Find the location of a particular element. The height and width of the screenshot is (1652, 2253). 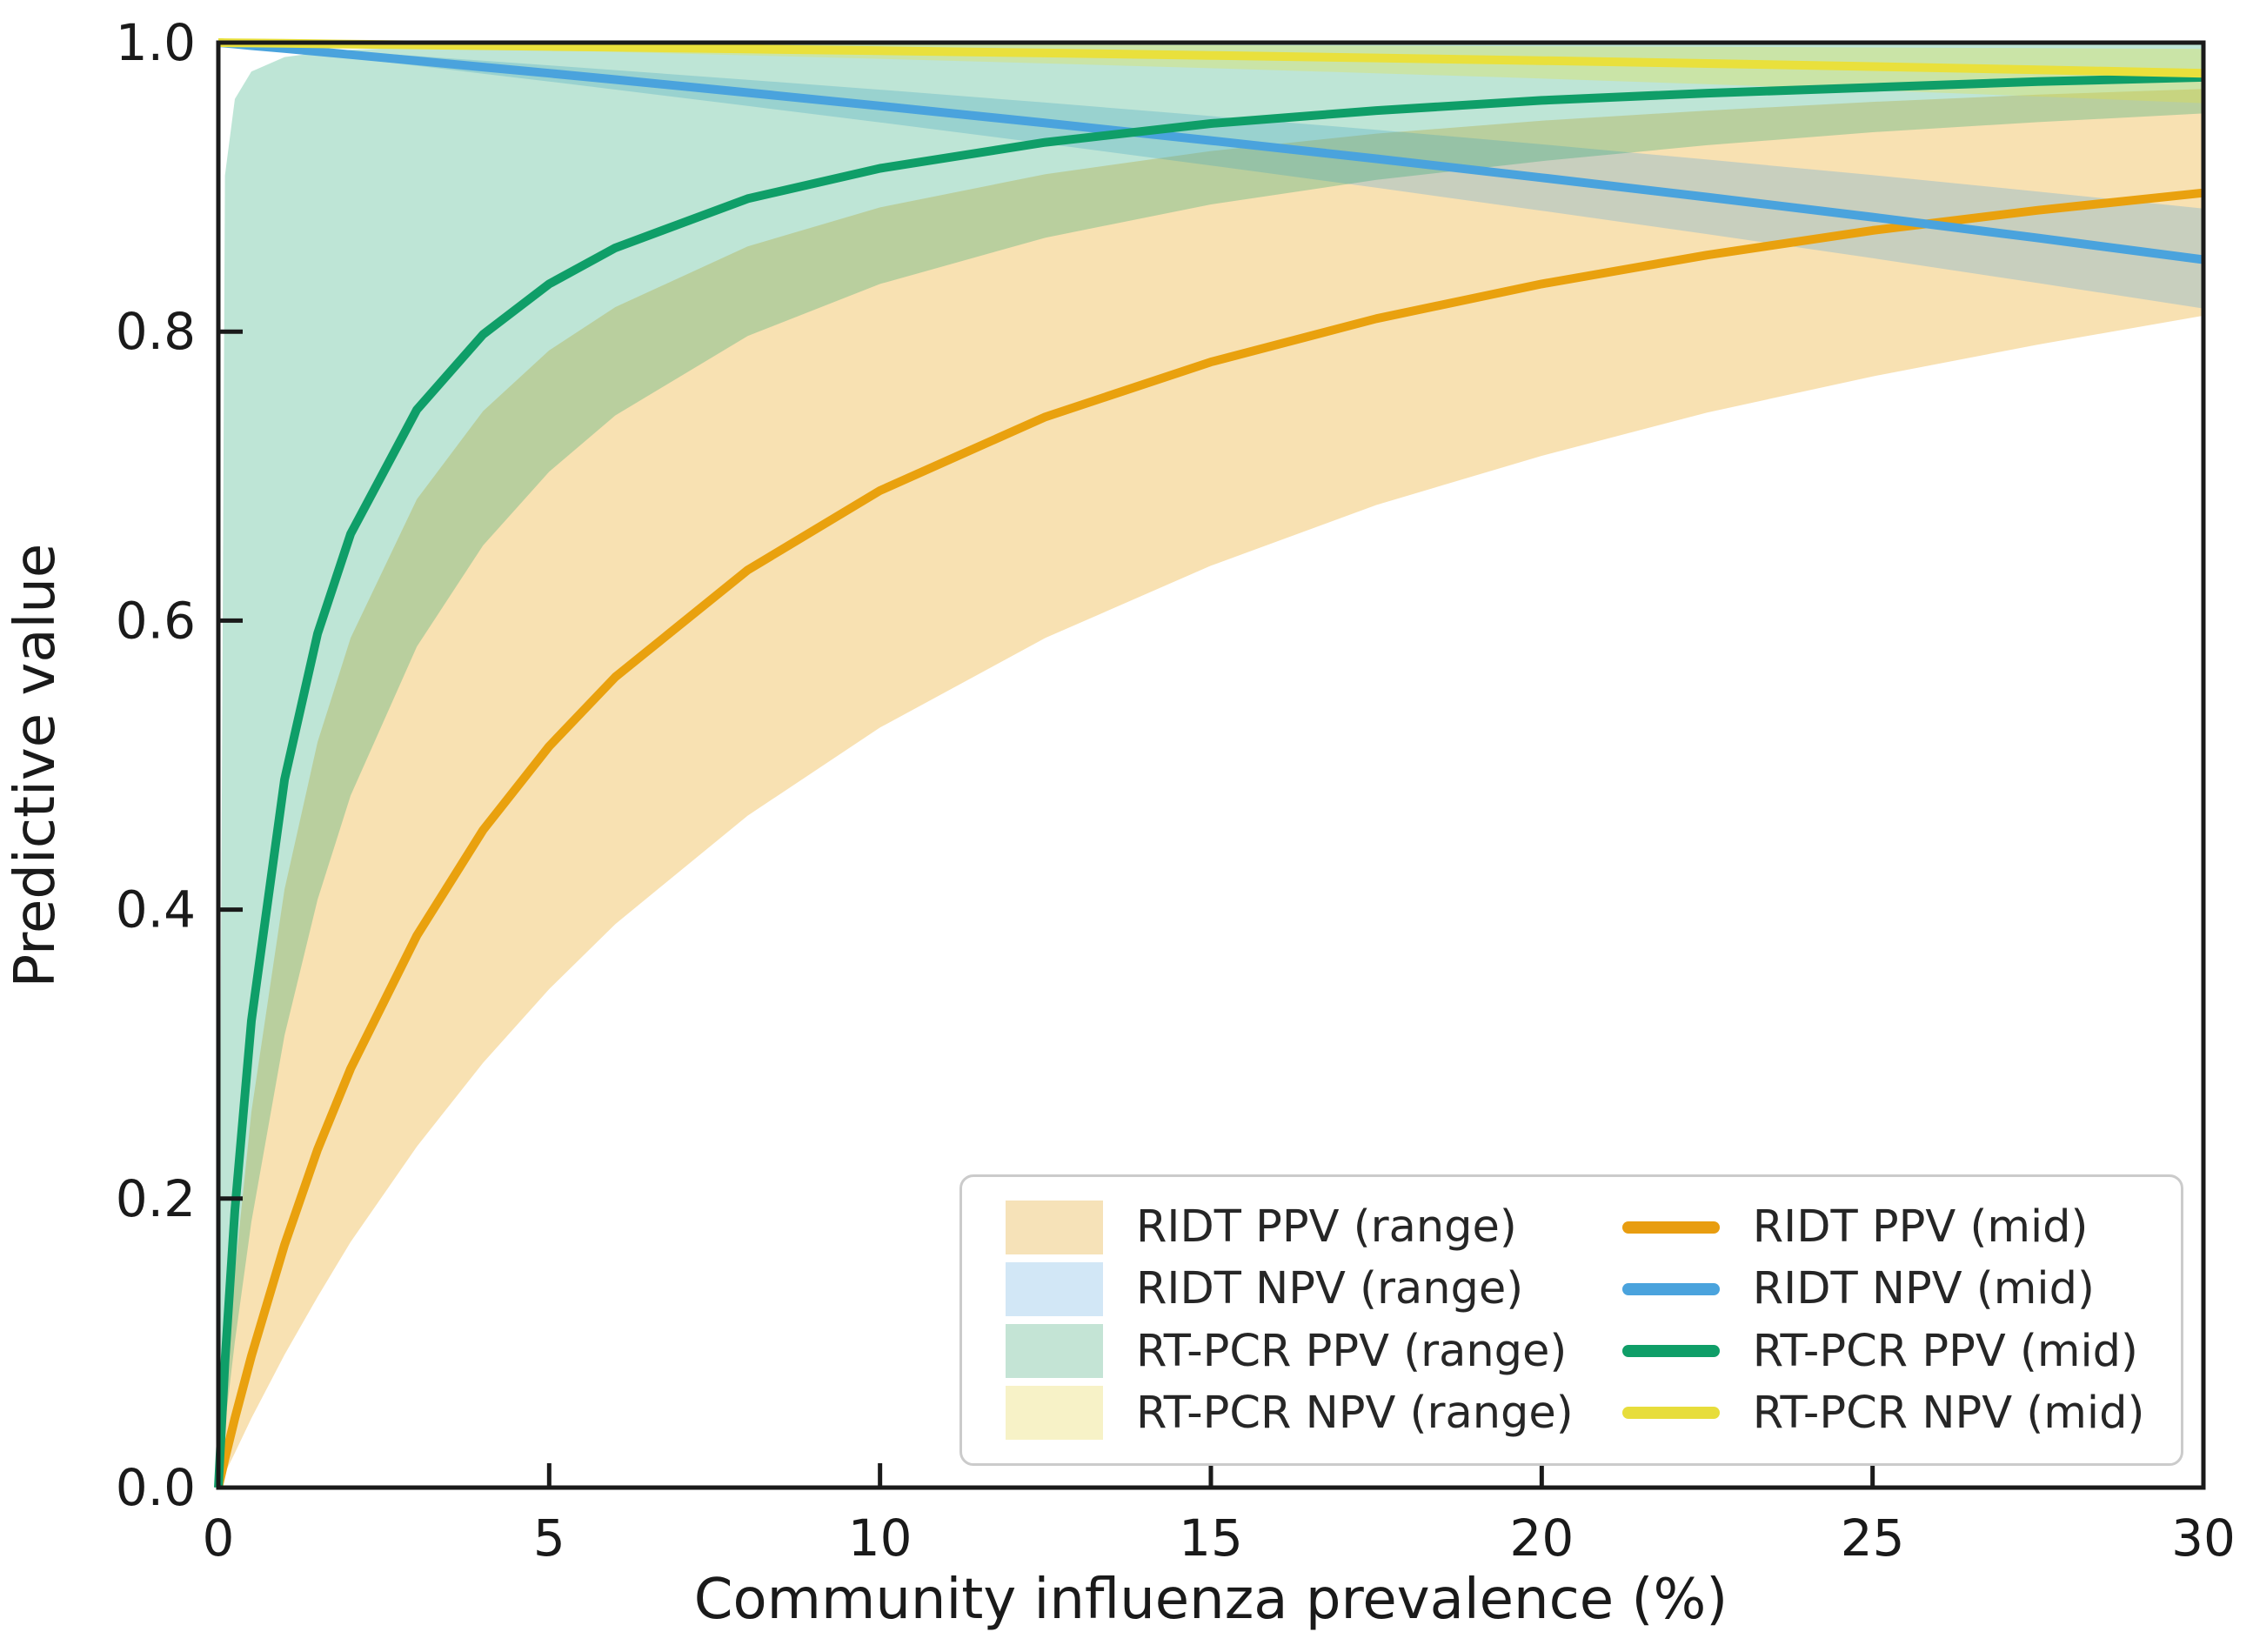

y-tick-label: 0.4 is located at coordinates (156, 910).